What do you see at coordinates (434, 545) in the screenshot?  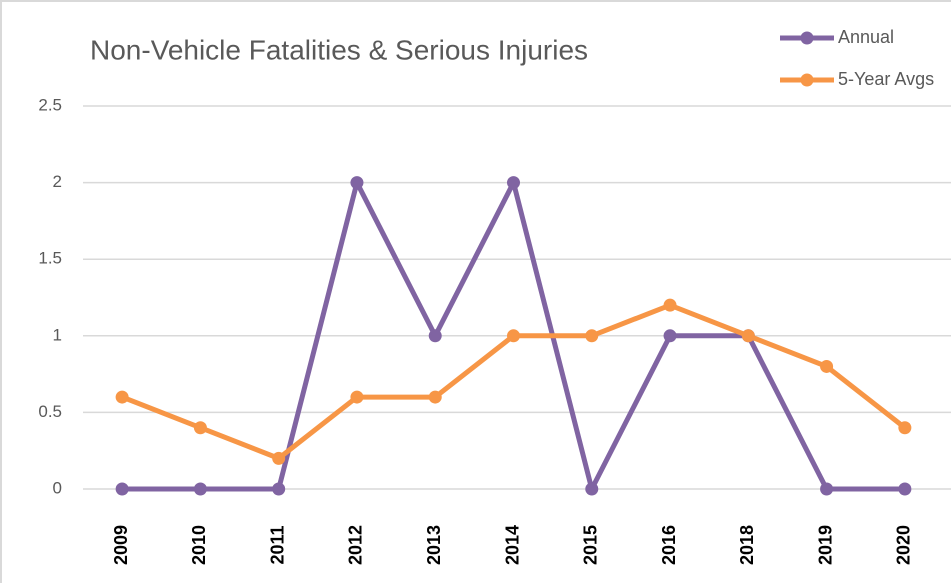 I see `x-tick-label: 2013` at bounding box center [434, 545].